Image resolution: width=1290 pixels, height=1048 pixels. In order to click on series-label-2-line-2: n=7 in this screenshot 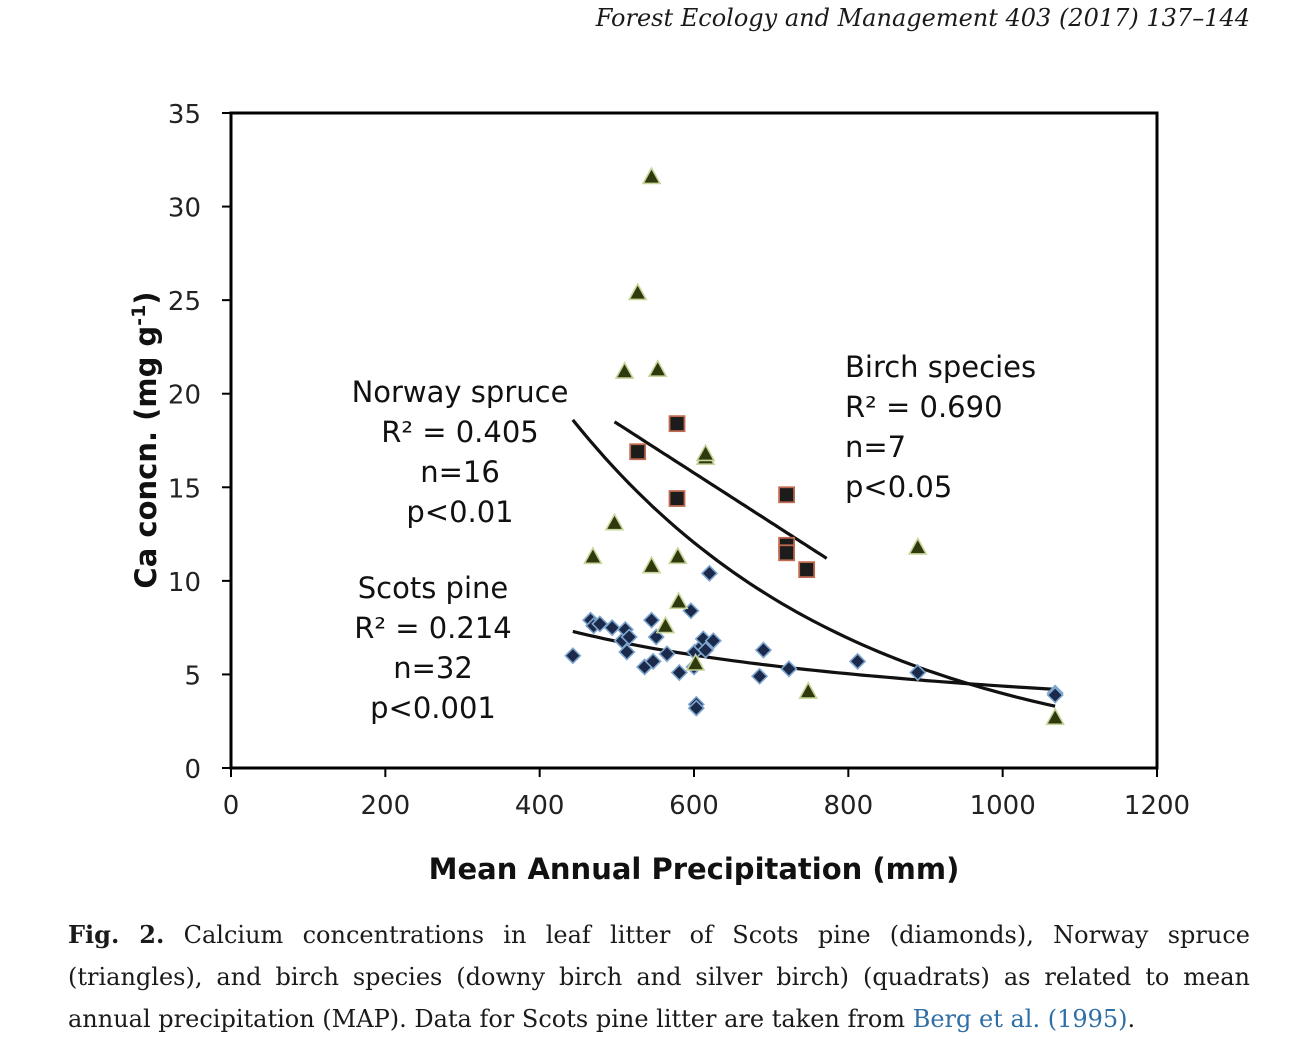, I will do `click(875, 447)`.